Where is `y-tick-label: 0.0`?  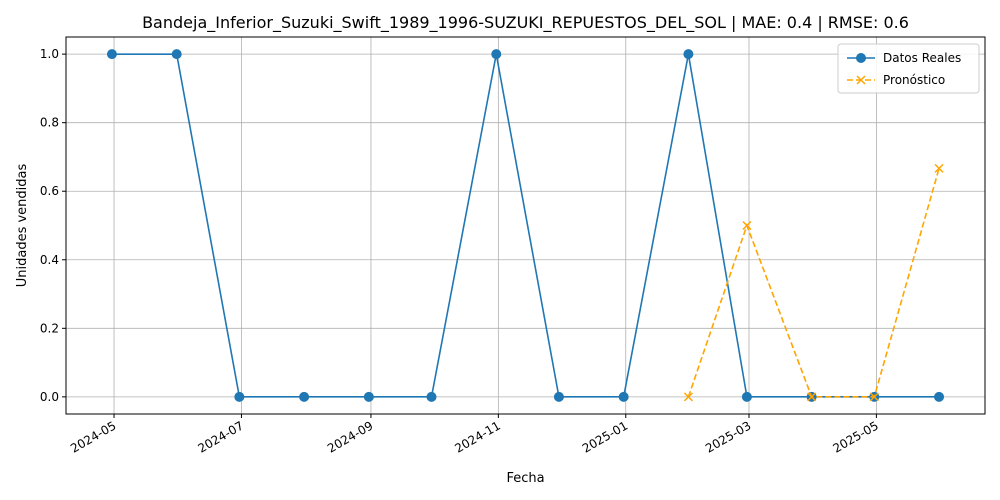
y-tick-label: 0.0 is located at coordinates (49, 397).